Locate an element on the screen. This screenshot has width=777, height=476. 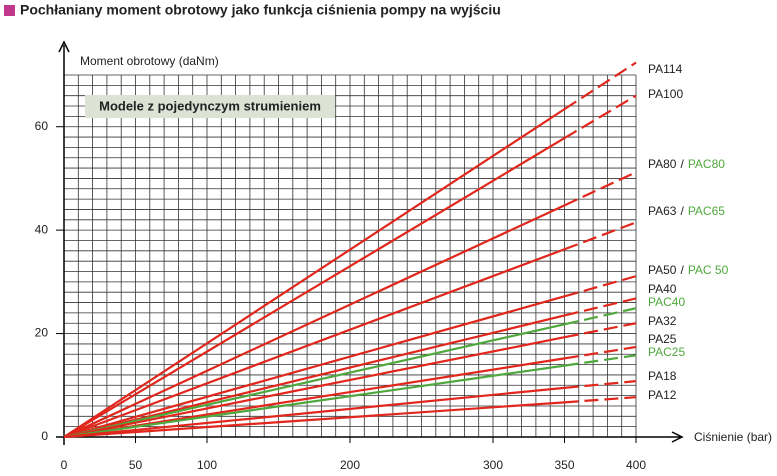
x-tick-label: 200 is located at coordinates (350, 465).